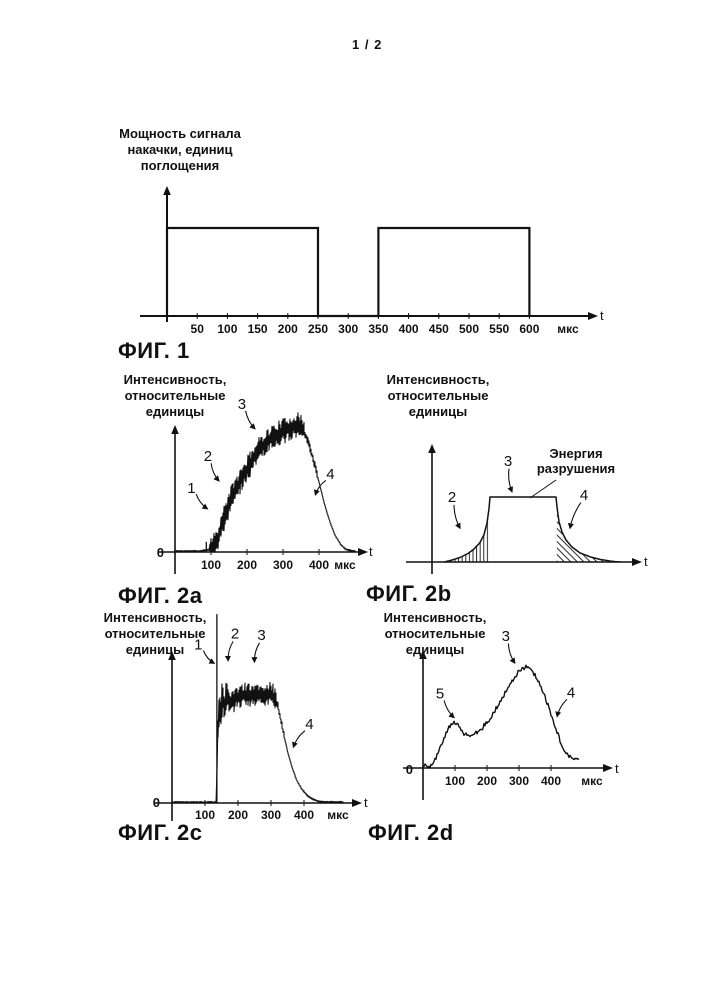  I want to click on fig1-chart: 50 100 150 200 250 300 350 400 450 500 550 600 мкс t, so click(372, 261).